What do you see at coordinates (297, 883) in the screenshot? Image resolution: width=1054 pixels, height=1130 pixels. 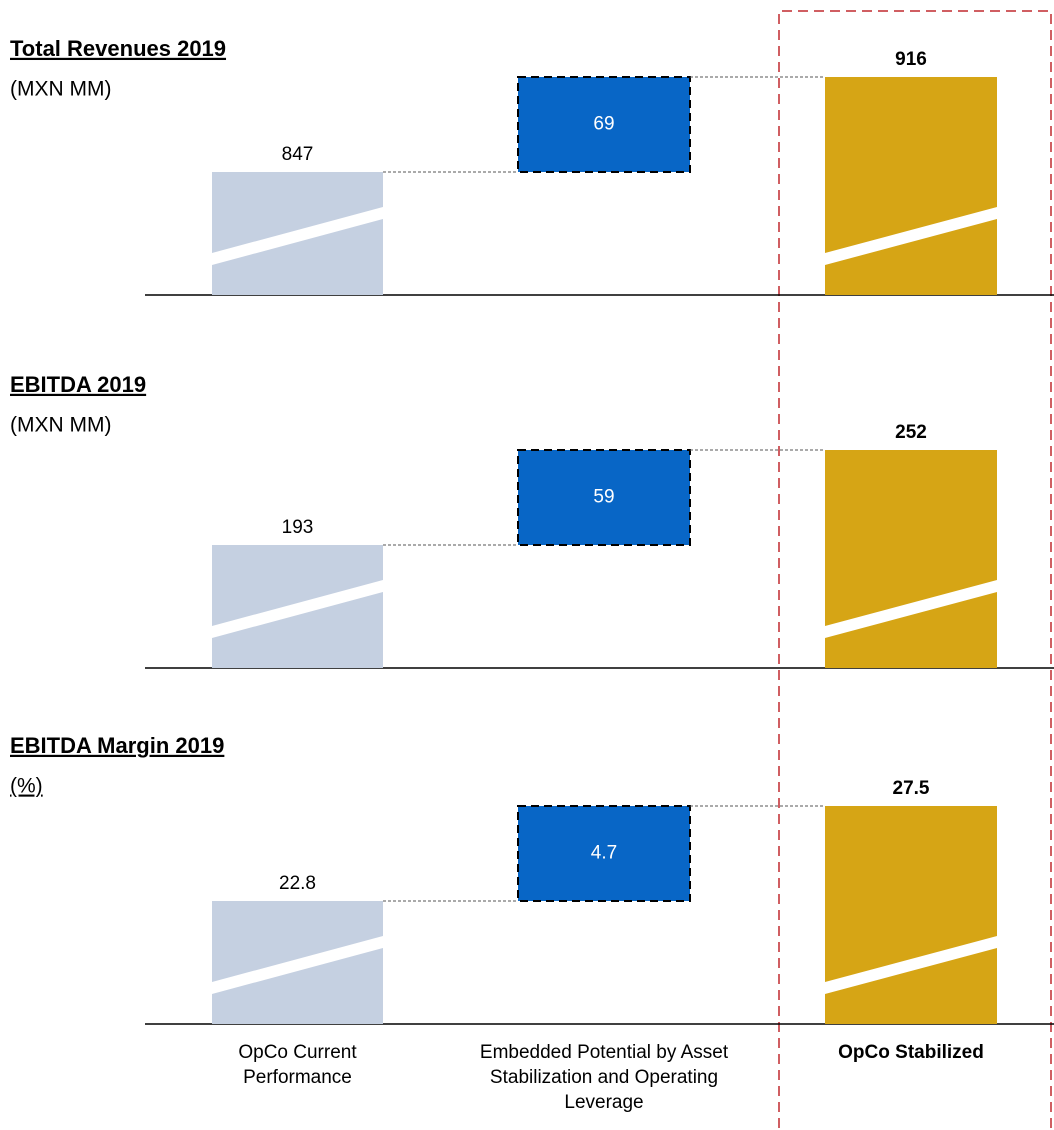 I see `value-label: 22.8` at bounding box center [297, 883].